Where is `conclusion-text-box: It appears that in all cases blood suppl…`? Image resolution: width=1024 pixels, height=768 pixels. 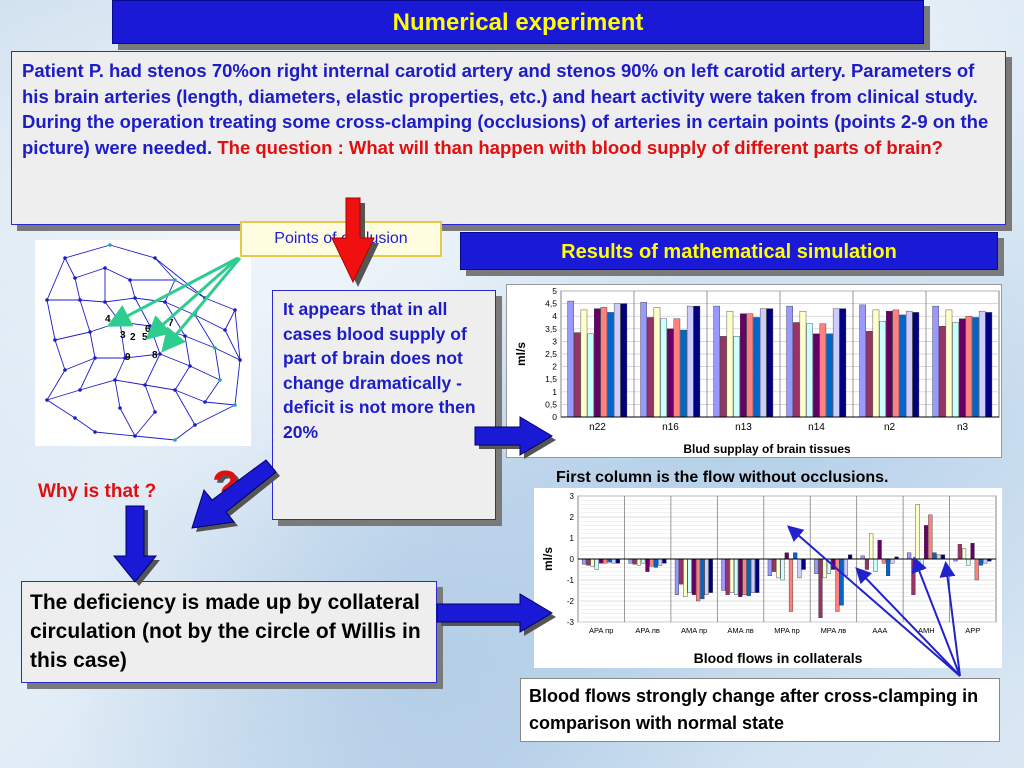
conclusion-text-box: It appears that in all cases blood suppl… is located at coordinates (384, 405).